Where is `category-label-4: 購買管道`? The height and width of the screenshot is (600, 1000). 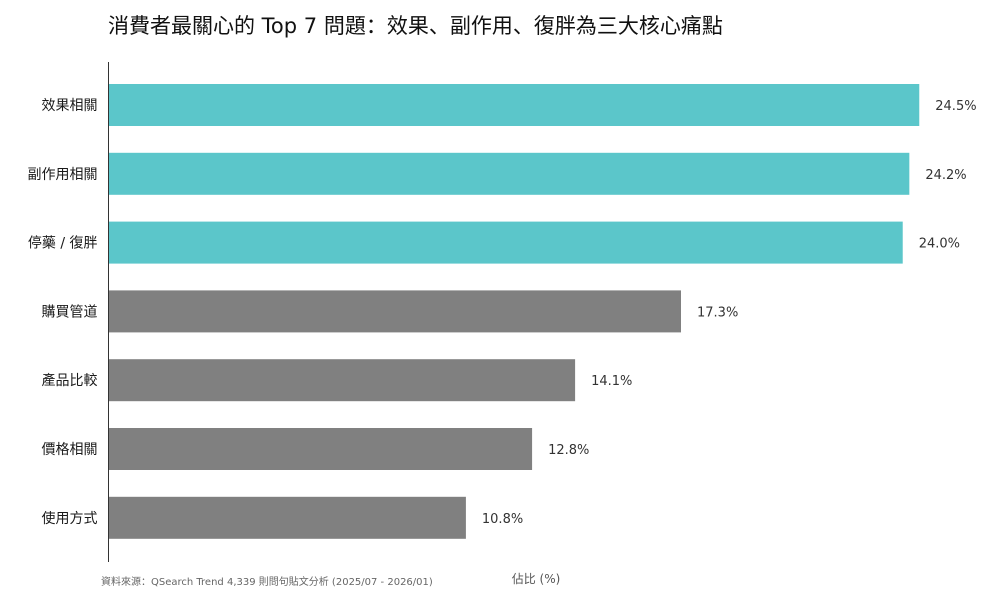 category-label-4: 購買管道 is located at coordinates (70, 312).